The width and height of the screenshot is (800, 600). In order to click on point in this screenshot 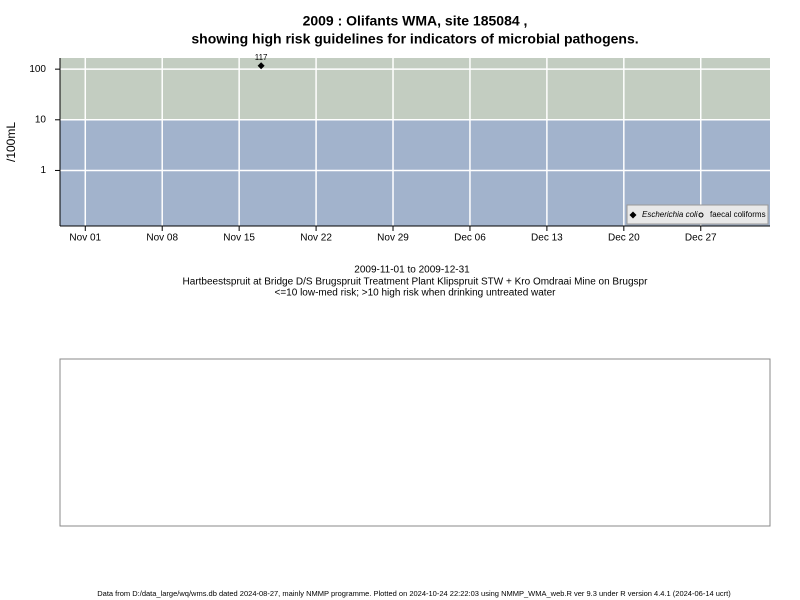, I will do `click(261, 66)`.